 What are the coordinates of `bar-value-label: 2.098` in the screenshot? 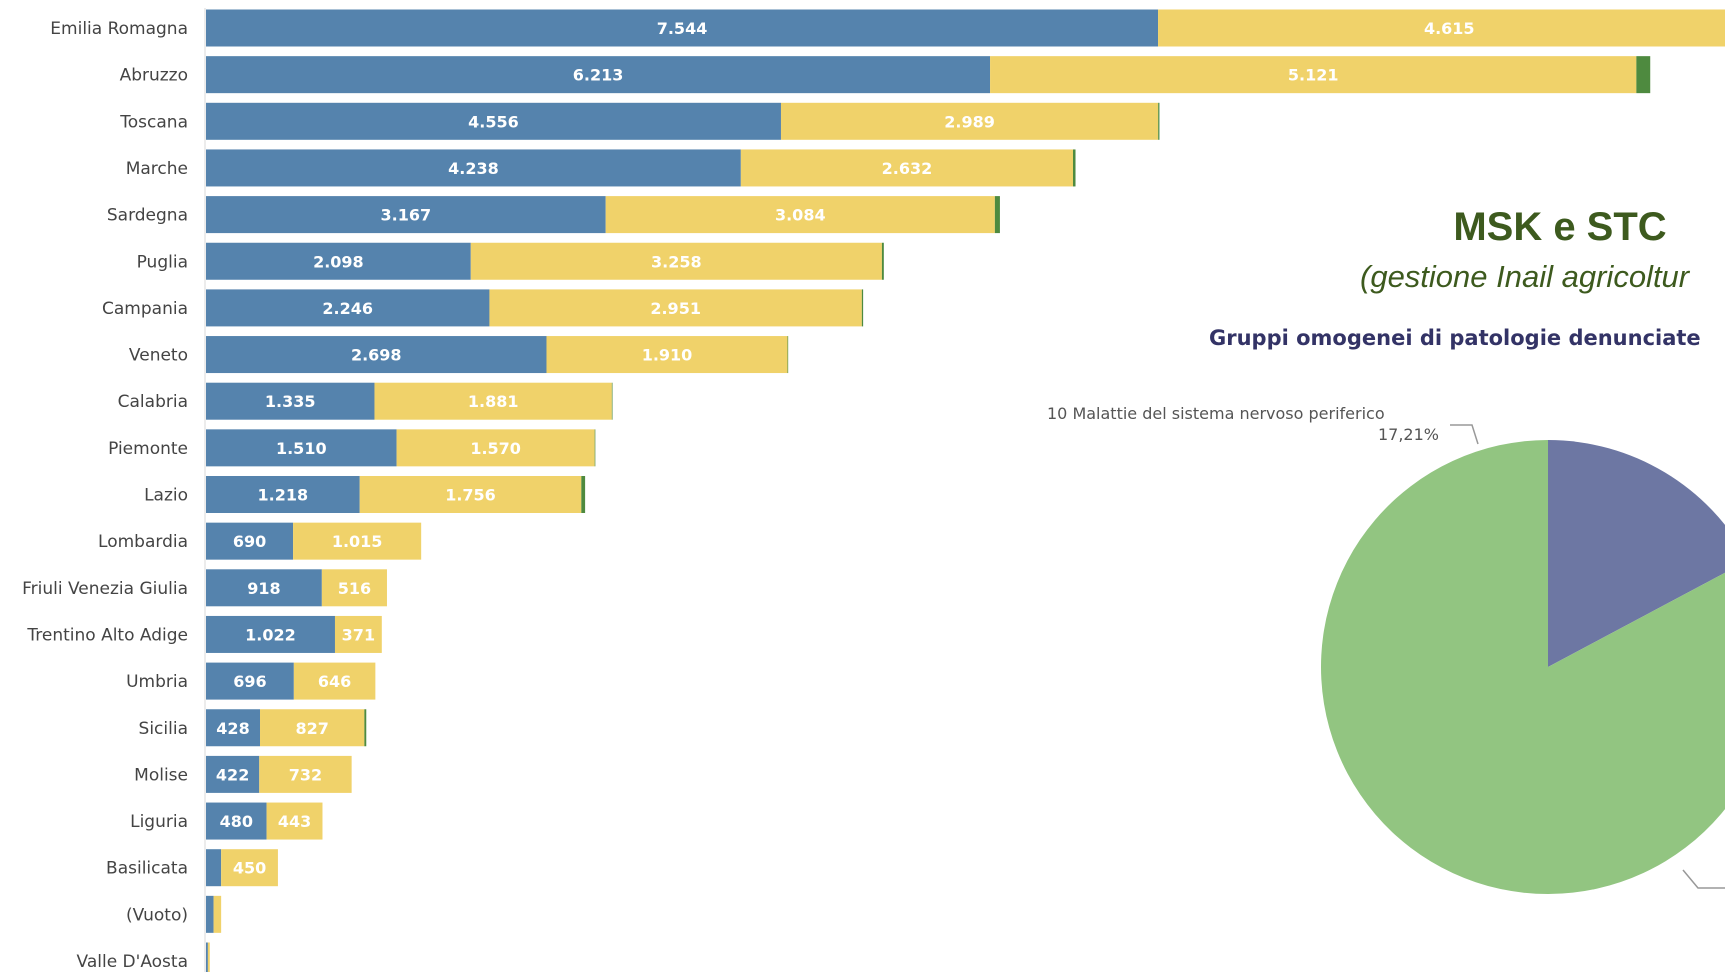 It's located at (338, 261).